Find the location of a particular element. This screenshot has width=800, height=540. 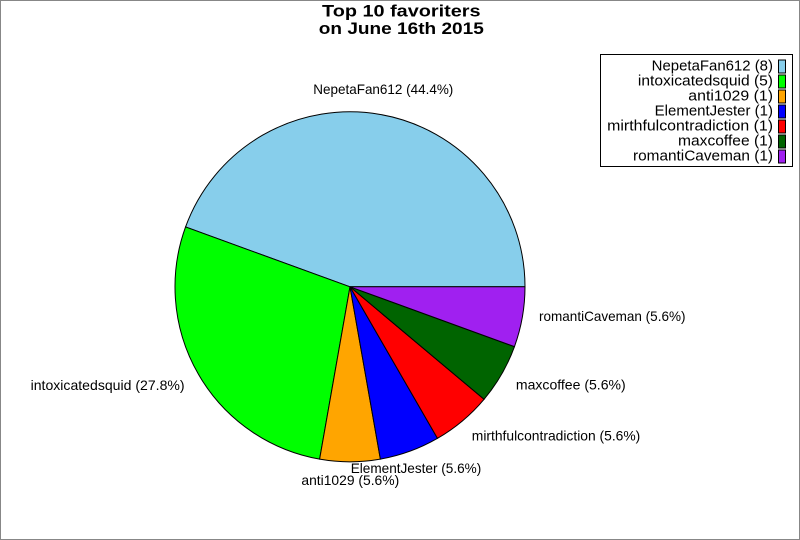

svg-text: Top 10 favoriters is located at coordinates (401, 11).